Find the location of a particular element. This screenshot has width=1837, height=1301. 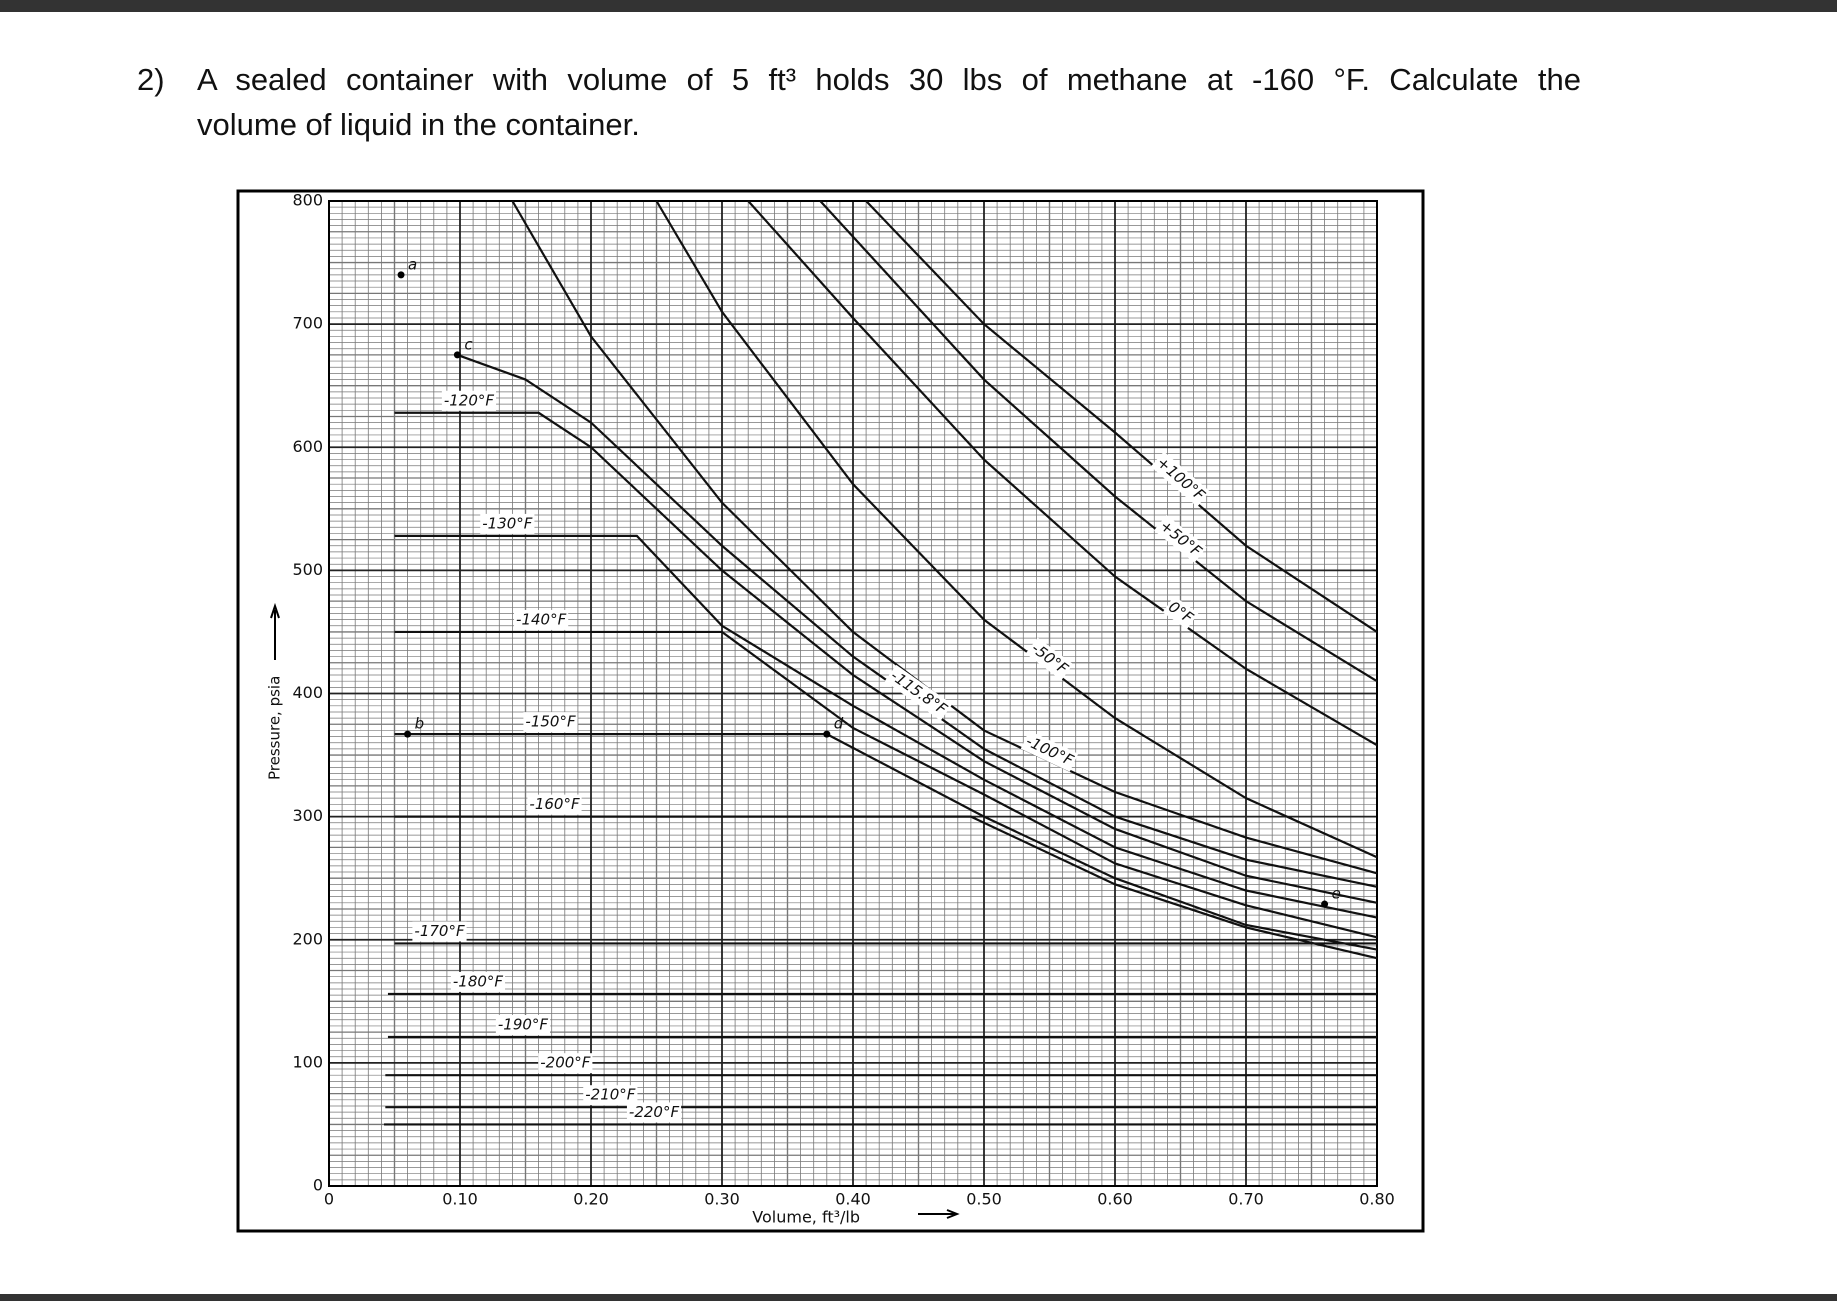

y-tick-label: 0 is located at coordinates (318, 1185).